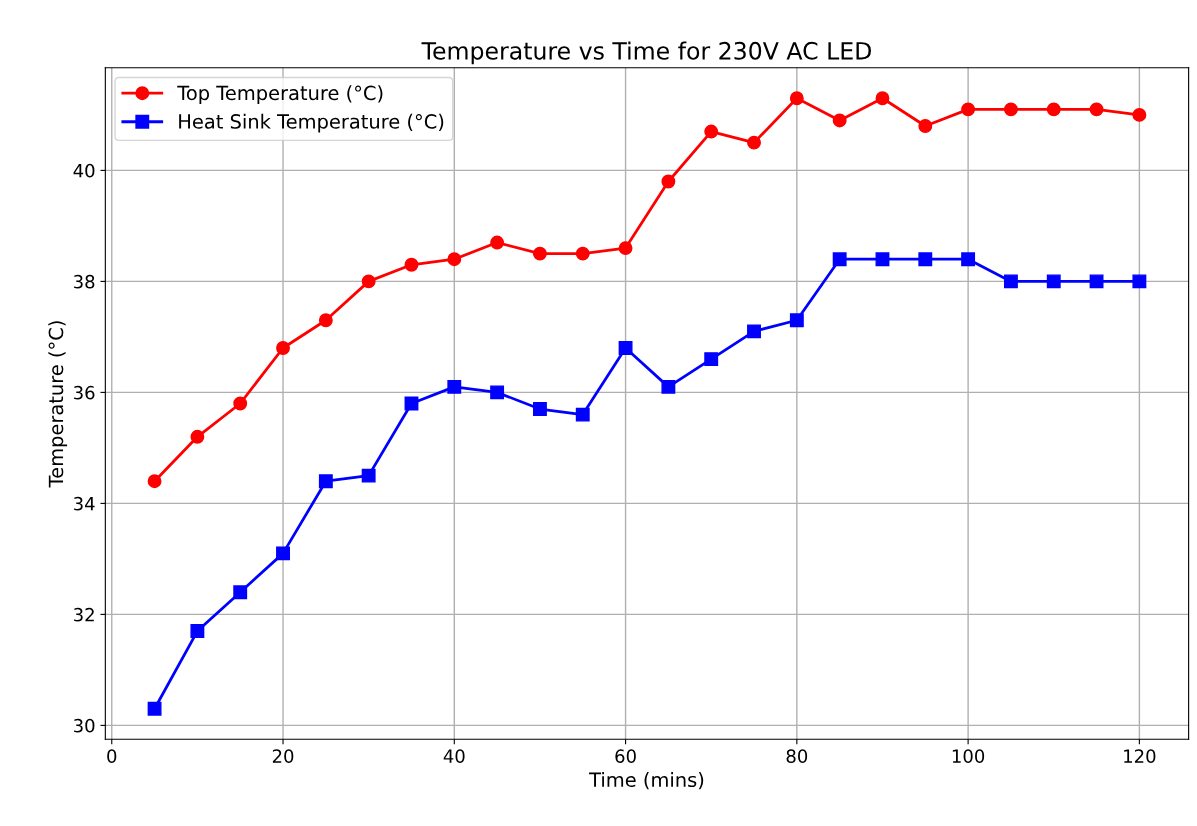  I want to click on y-tick-label: 40, so click(84, 170).